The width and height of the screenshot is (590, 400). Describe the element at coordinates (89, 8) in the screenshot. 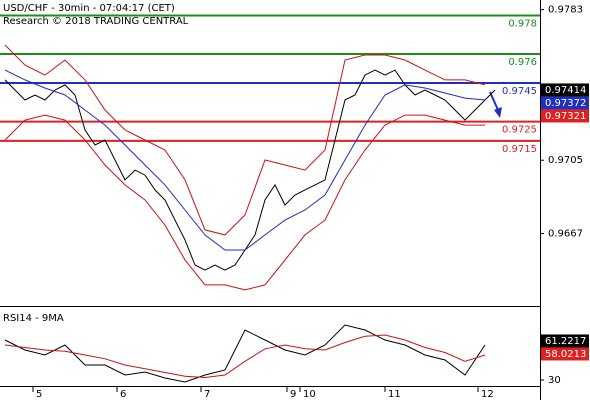

I see `chart-title: USD/CHF - 30min - 07:04:17 (CET)` at that location.